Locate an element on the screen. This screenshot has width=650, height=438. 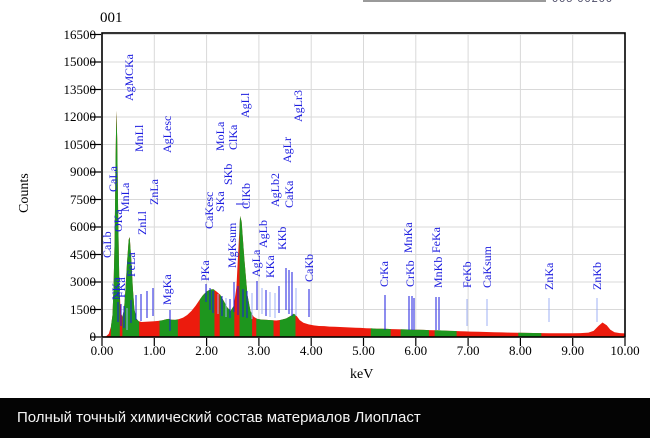
y-tick-label: 6000 is located at coordinates (83, 226).